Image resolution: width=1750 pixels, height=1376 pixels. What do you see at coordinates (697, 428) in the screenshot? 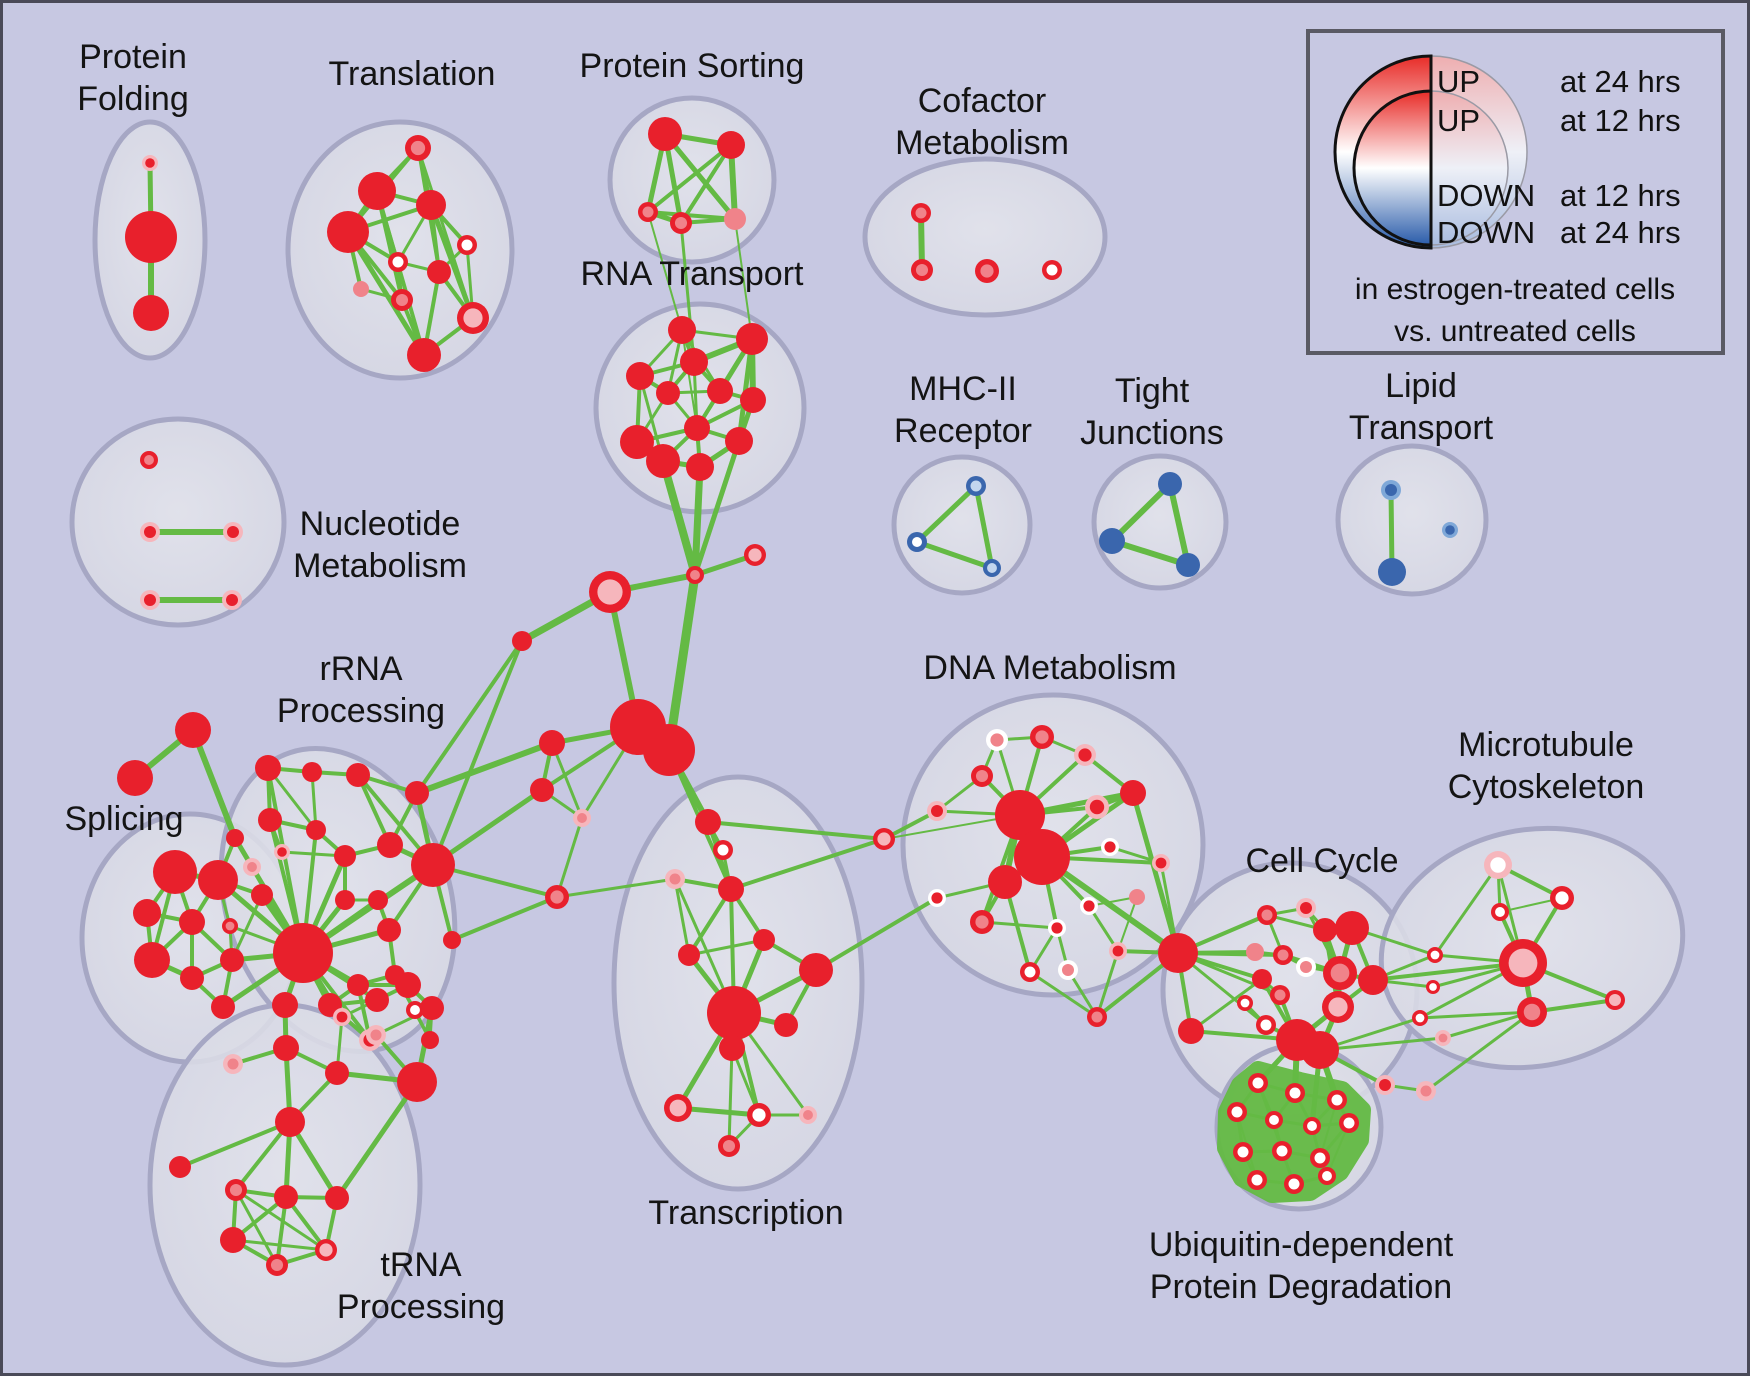
I see `node-rt8` at bounding box center [697, 428].